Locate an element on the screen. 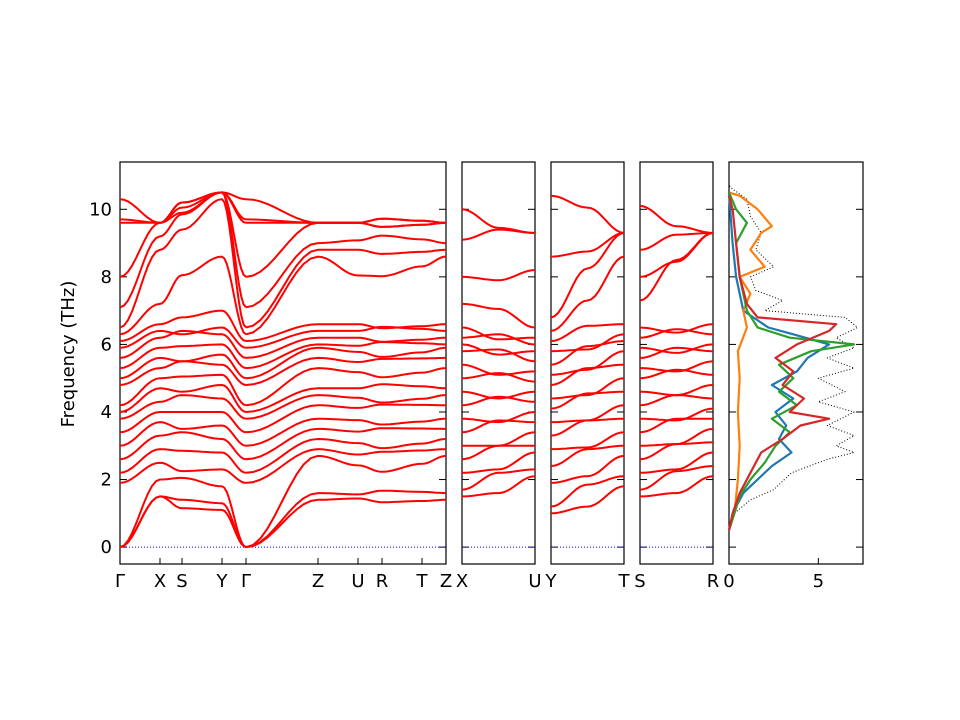  band-panel-1-xtick-label: Y is located at coordinates (222, 581).